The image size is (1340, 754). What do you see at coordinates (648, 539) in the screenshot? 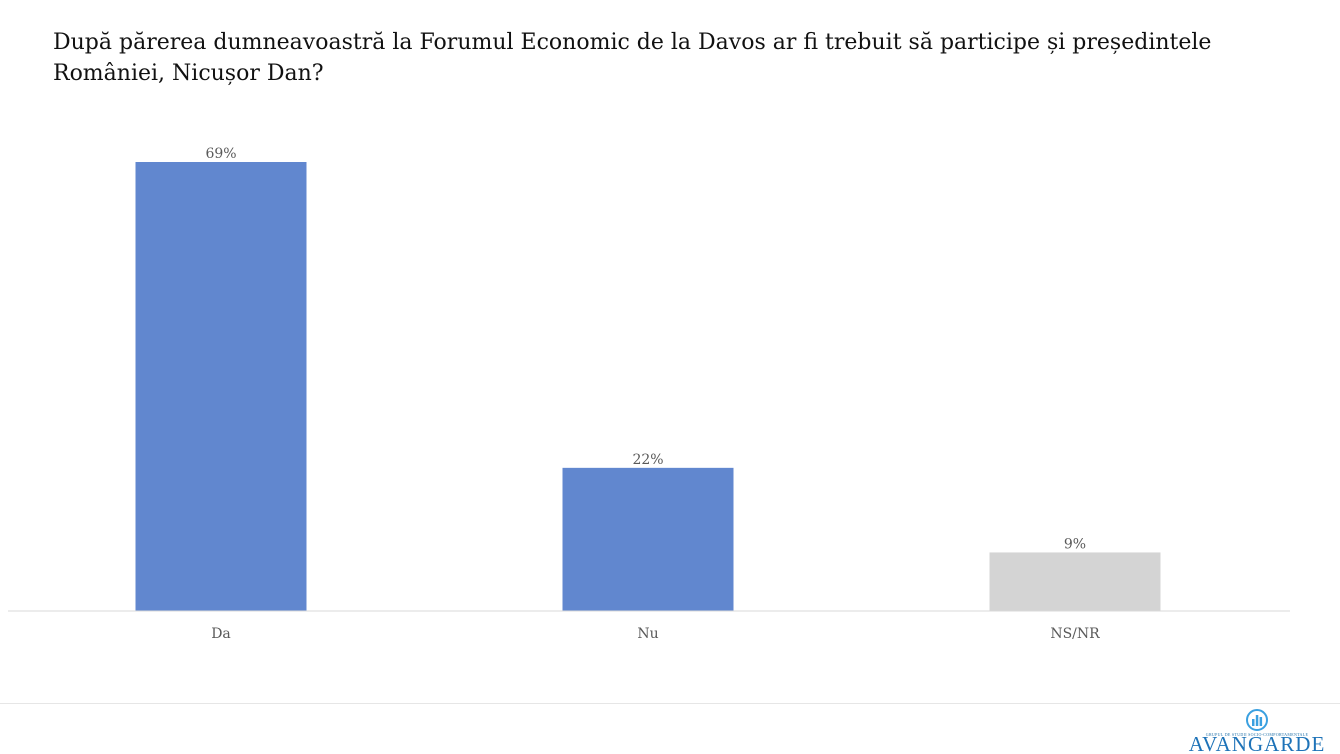
I see `bar-nu` at bounding box center [648, 539].